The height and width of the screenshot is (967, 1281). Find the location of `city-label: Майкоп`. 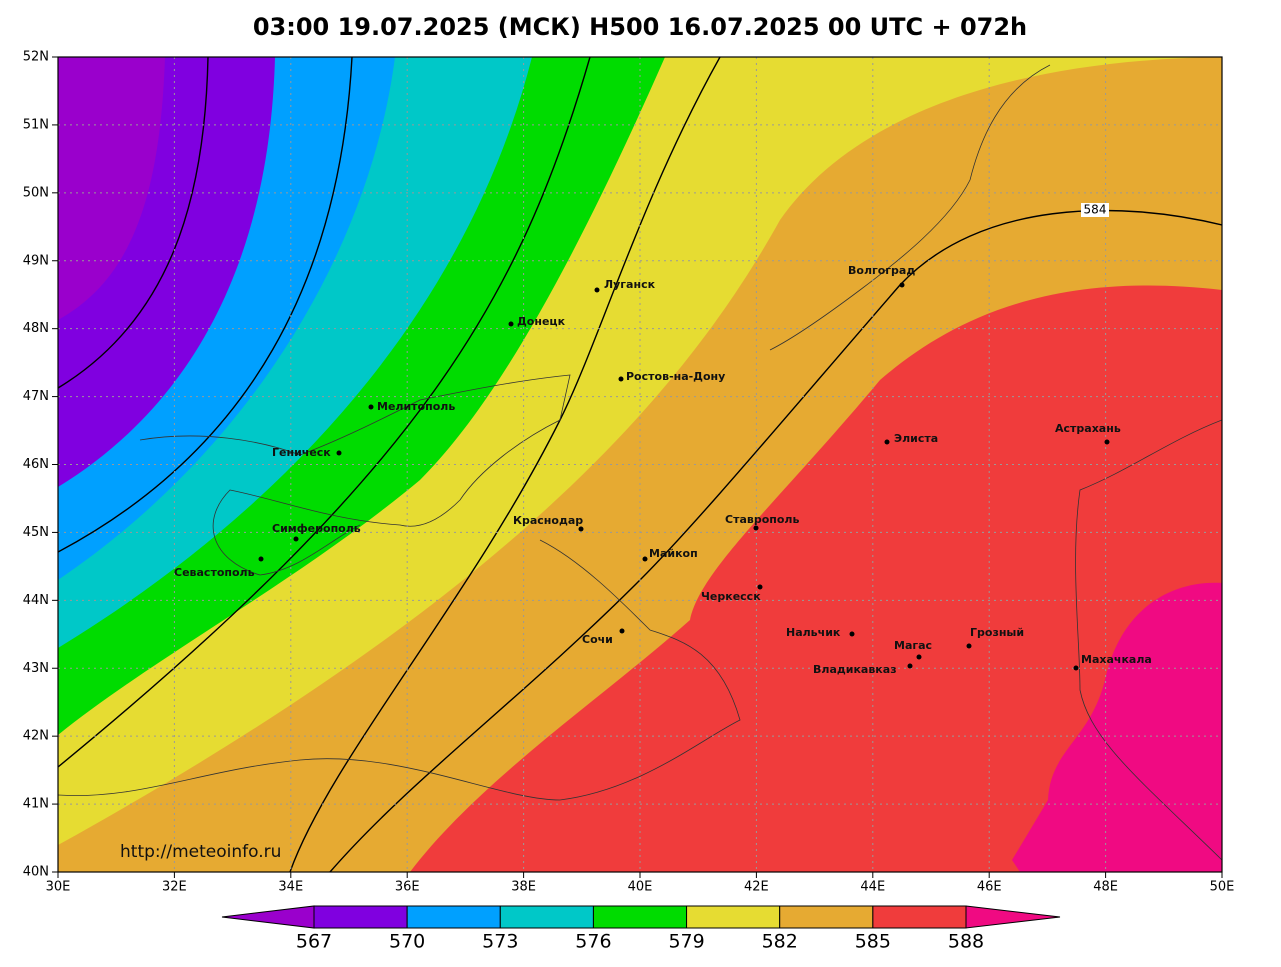

city-label: Майкоп is located at coordinates (673, 553).